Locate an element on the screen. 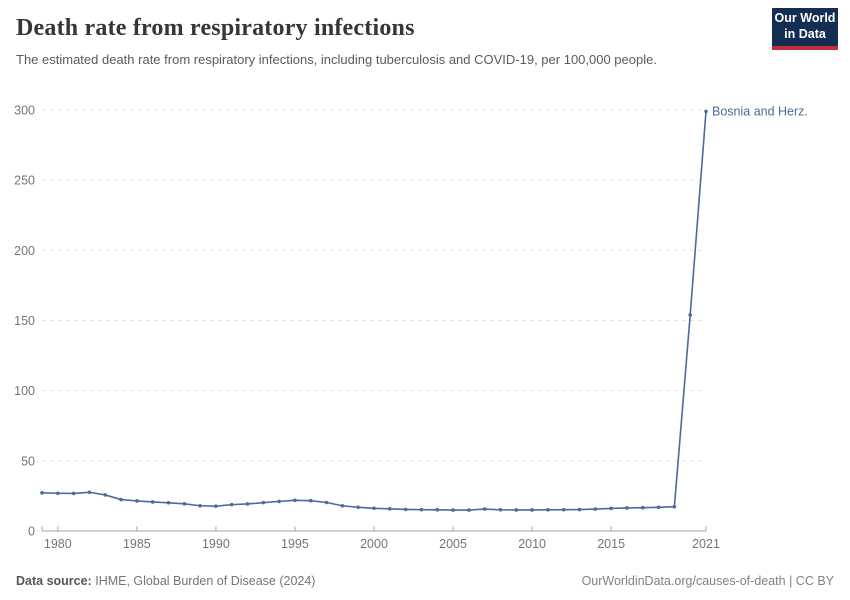 This screenshot has height=600, width=850. svg-text: 250 is located at coordinates (24, 181).